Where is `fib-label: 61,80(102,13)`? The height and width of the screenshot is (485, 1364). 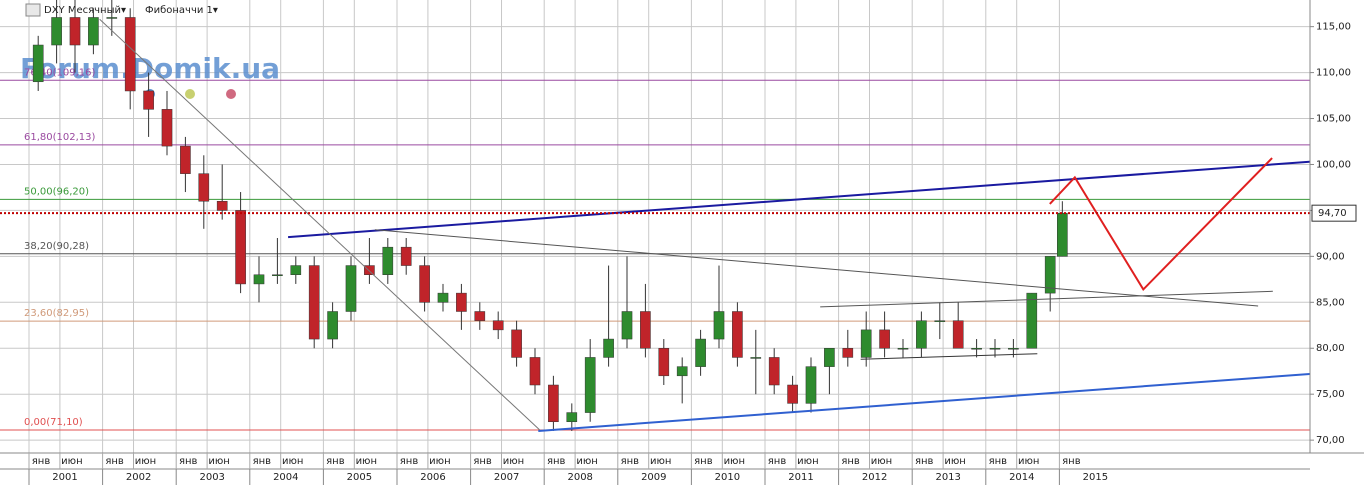 fib-label: 61,80(102,13) is located at coordinates (60, 137).